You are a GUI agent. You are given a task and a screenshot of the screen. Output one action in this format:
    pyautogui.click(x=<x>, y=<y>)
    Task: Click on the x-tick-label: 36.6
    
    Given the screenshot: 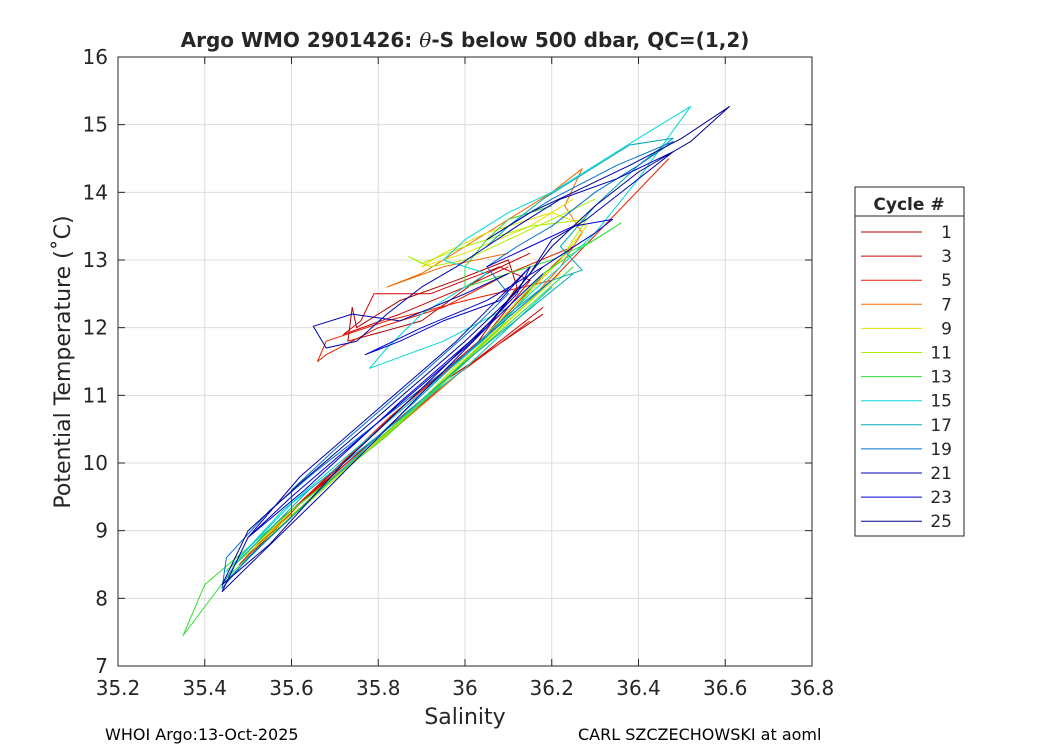 What is the action you would take?
    pyautogui.click(x=725, y=688)
    